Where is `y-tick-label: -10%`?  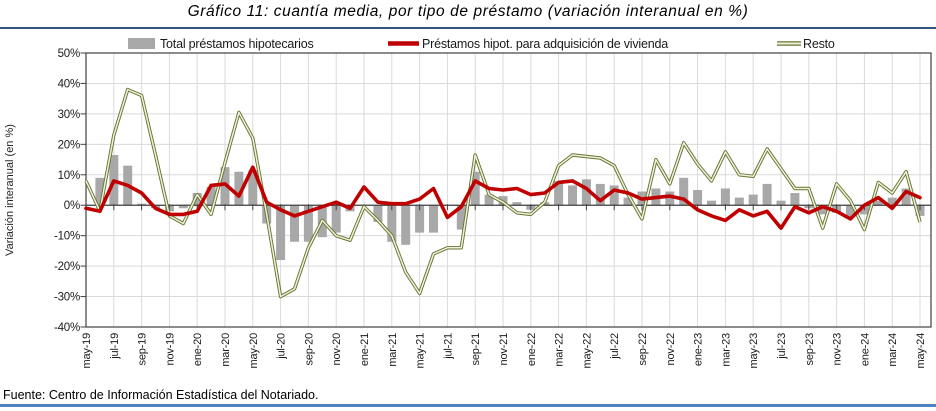
y-tick-label: -10% is located at coordinates (67, 237).